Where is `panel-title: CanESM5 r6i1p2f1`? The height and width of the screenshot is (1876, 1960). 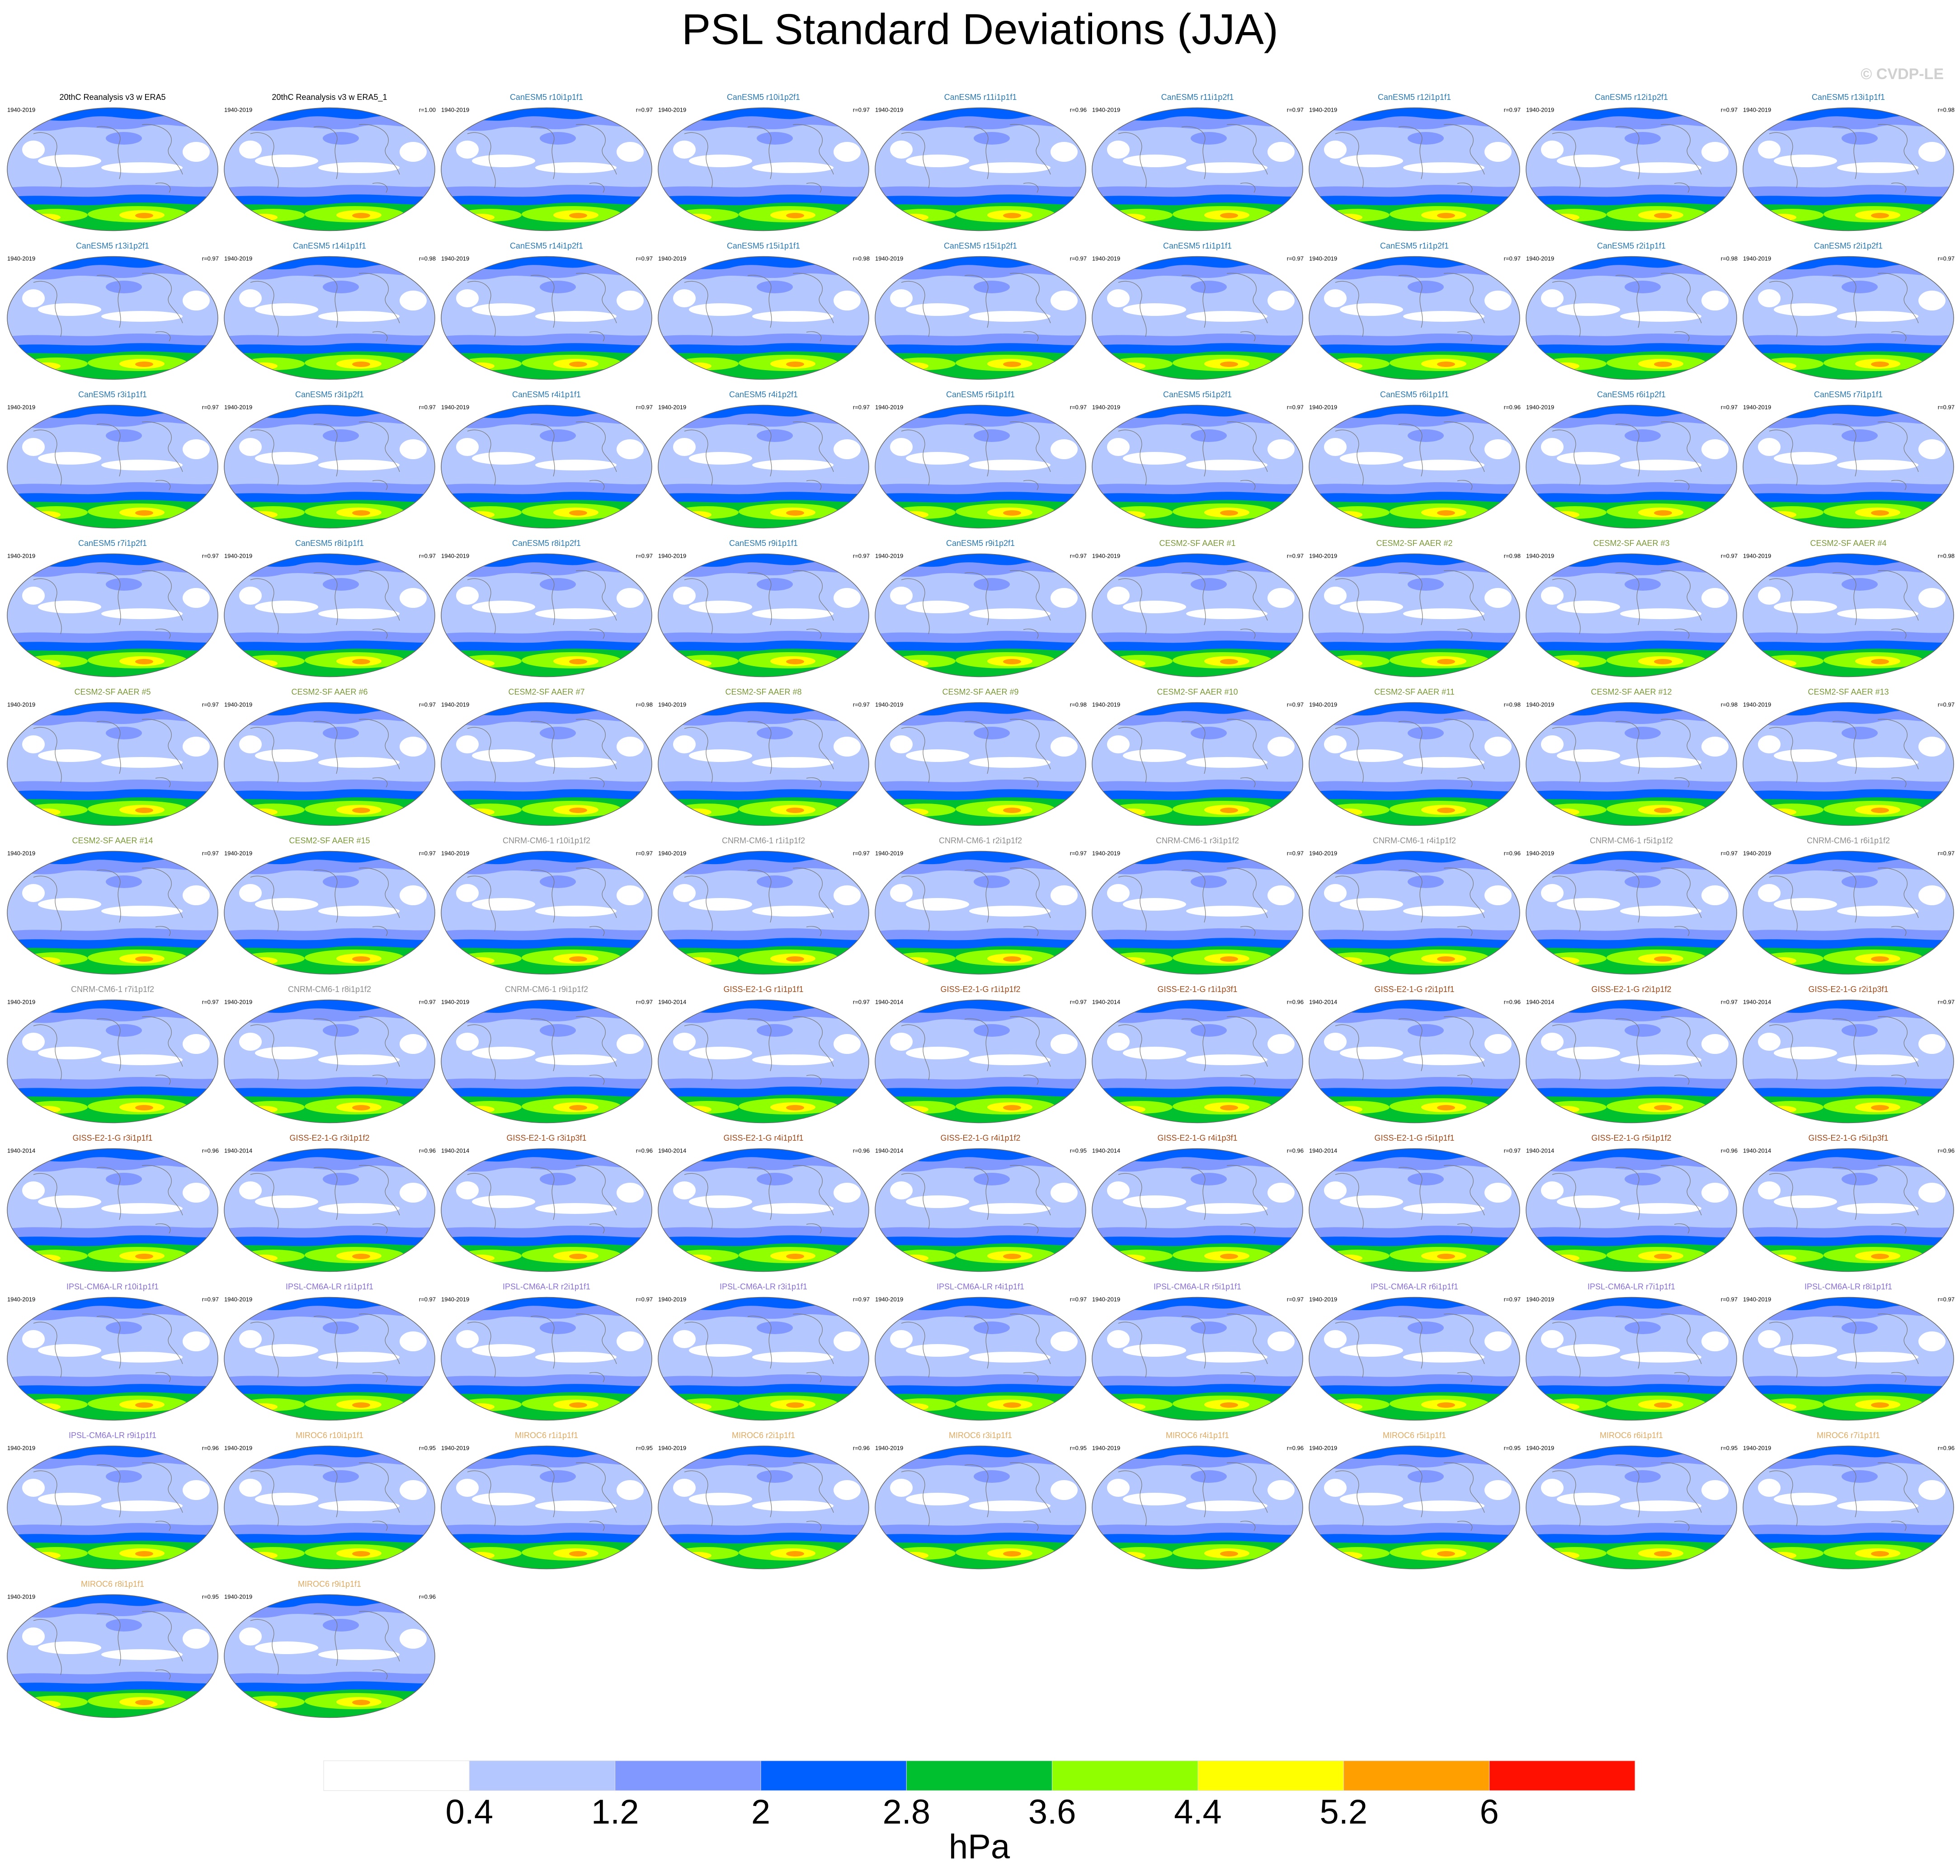 panel-title: CanESM5 r6i1p2f1 is located at coordinates (1631, 394).